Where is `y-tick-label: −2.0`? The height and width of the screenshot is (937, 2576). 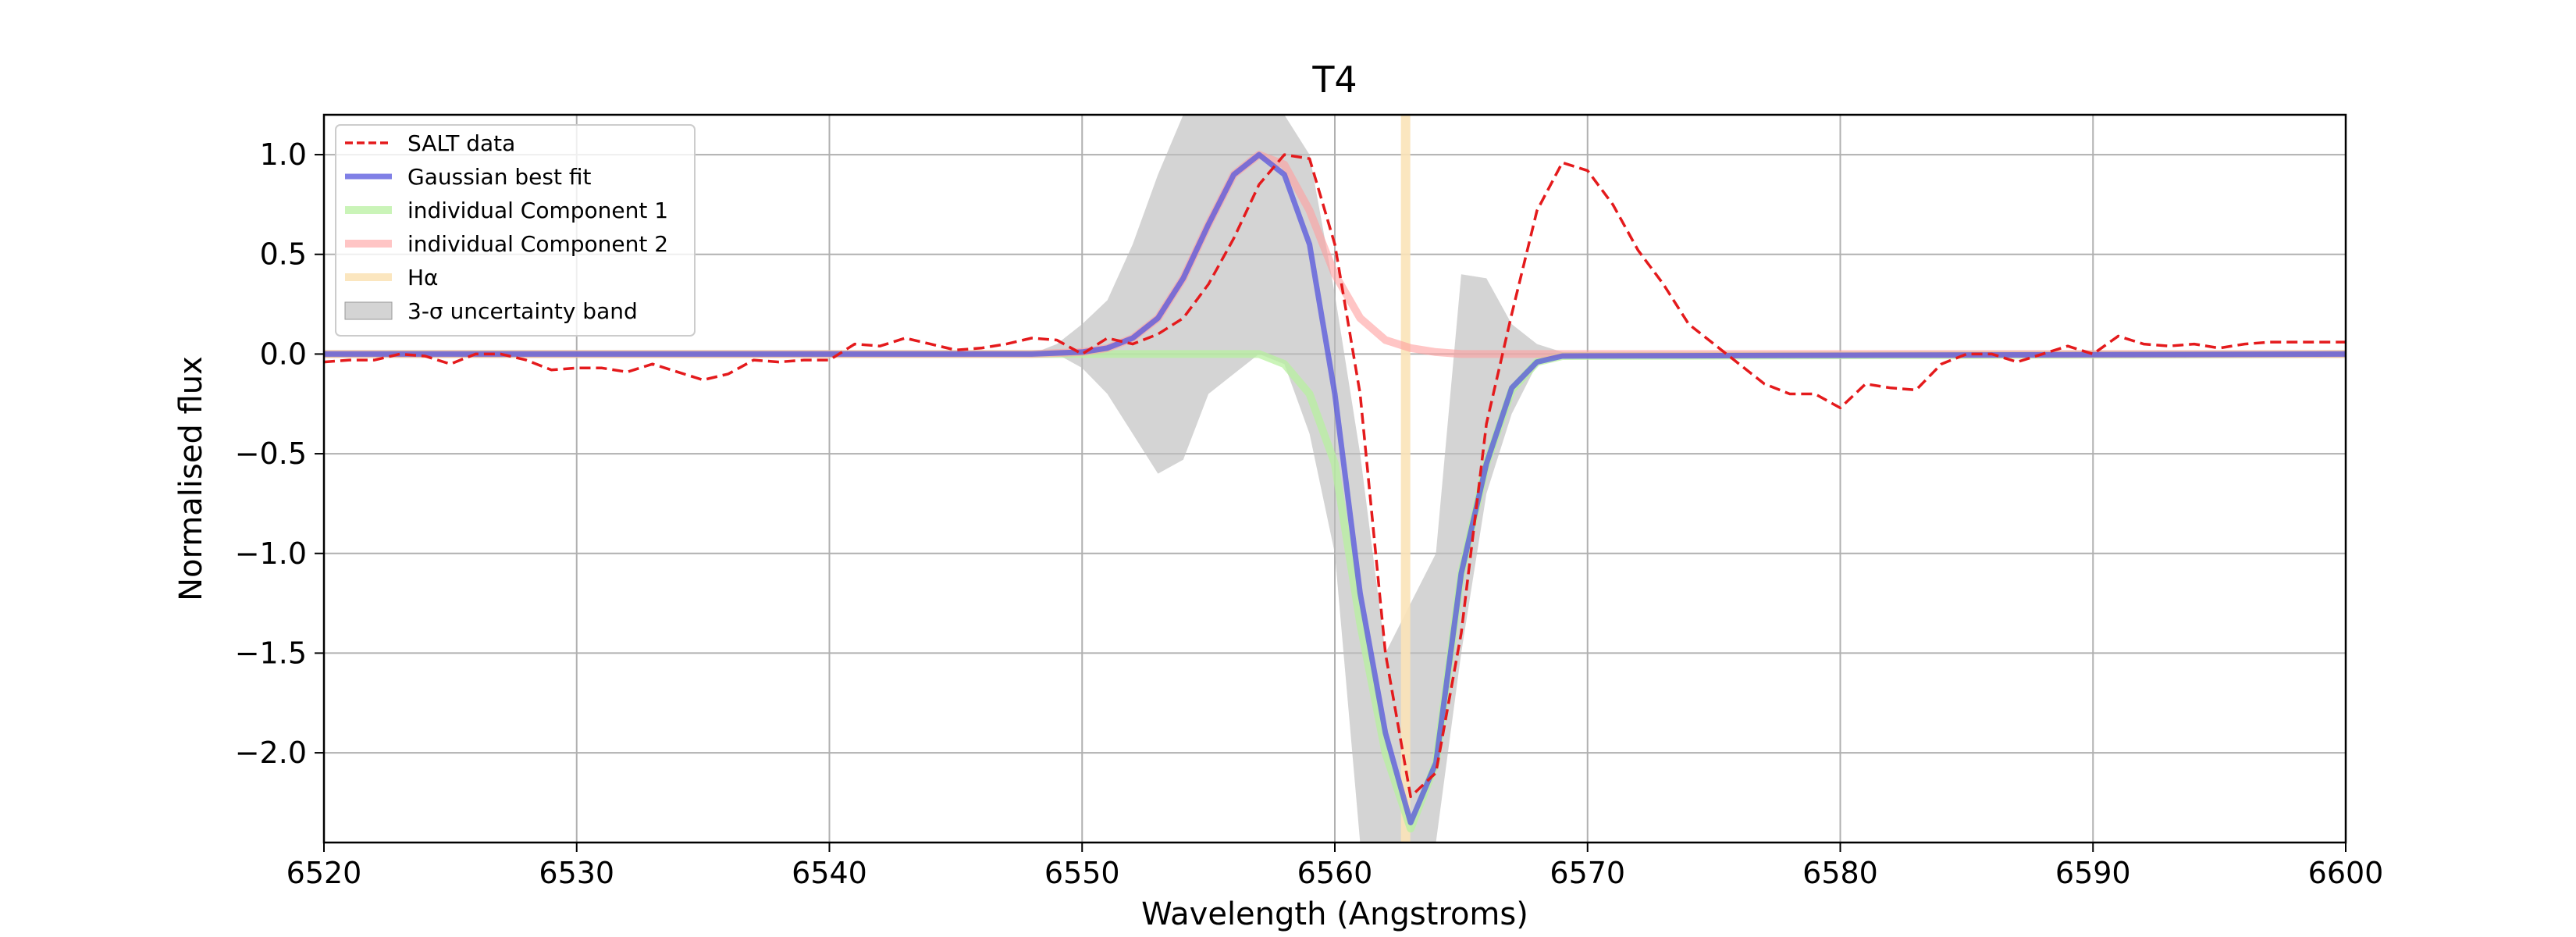
y-tick-label: −2.0 is located at coordinates (271, 753).